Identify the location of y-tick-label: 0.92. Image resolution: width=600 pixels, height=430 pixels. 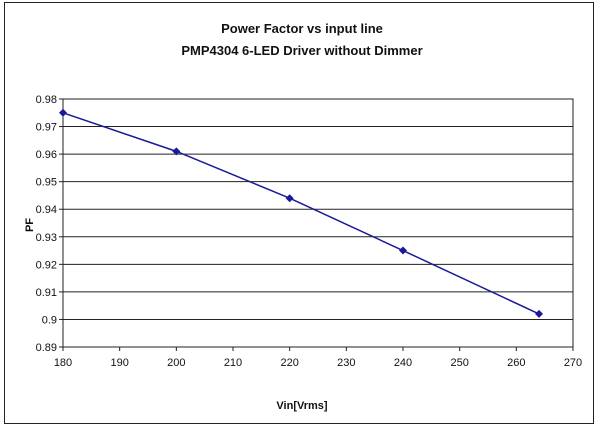
(46, 265).